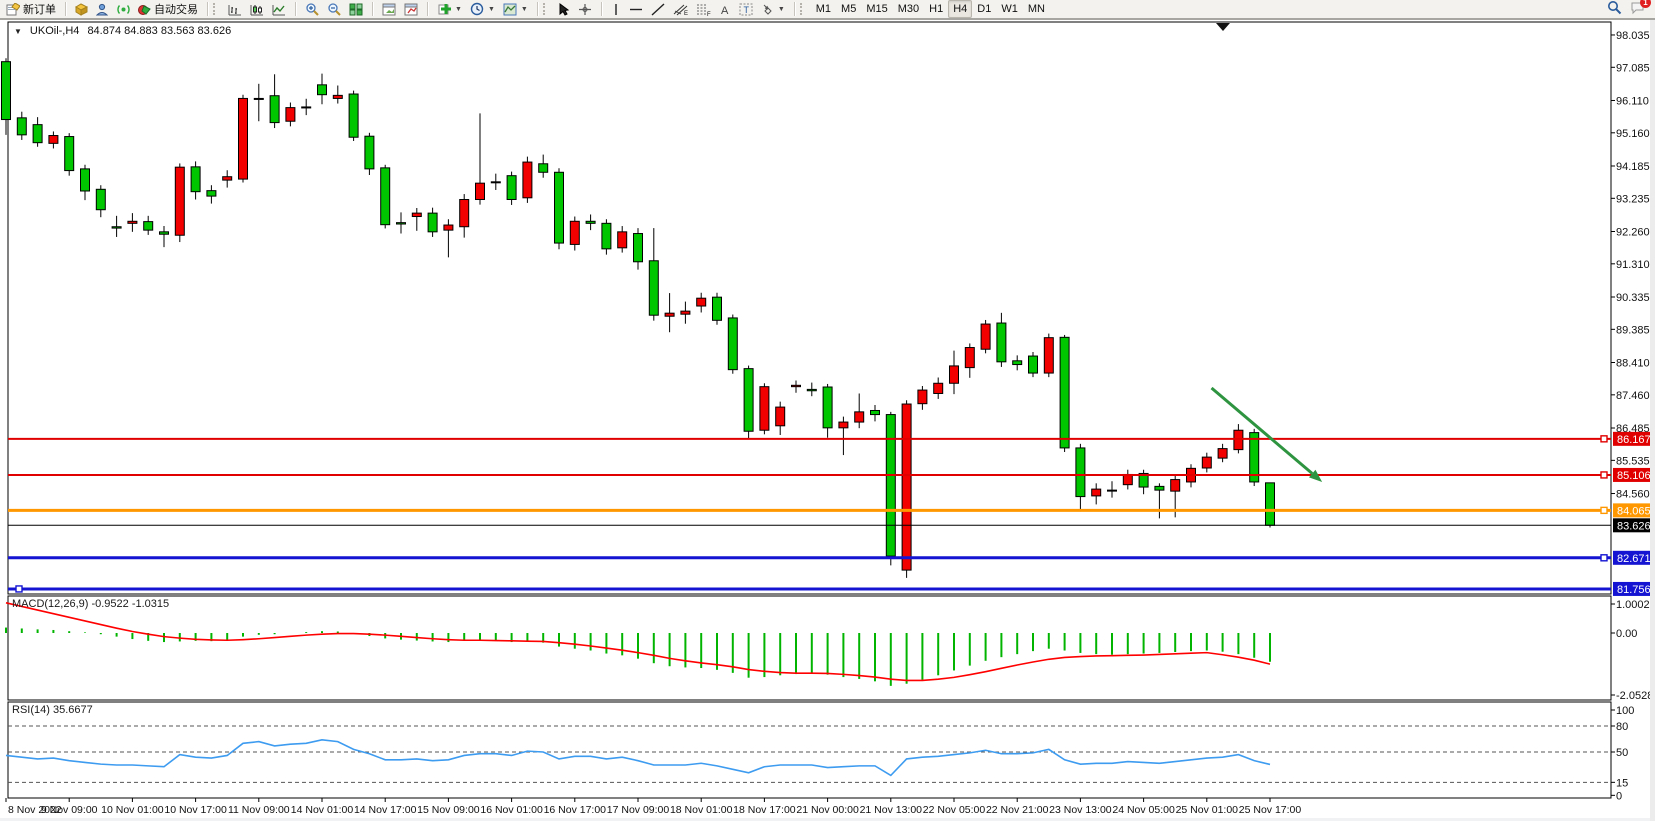 The height and width of the screenshot is (821, 1655). I want to click on timeframe-h4: H4, so click(960, 9).